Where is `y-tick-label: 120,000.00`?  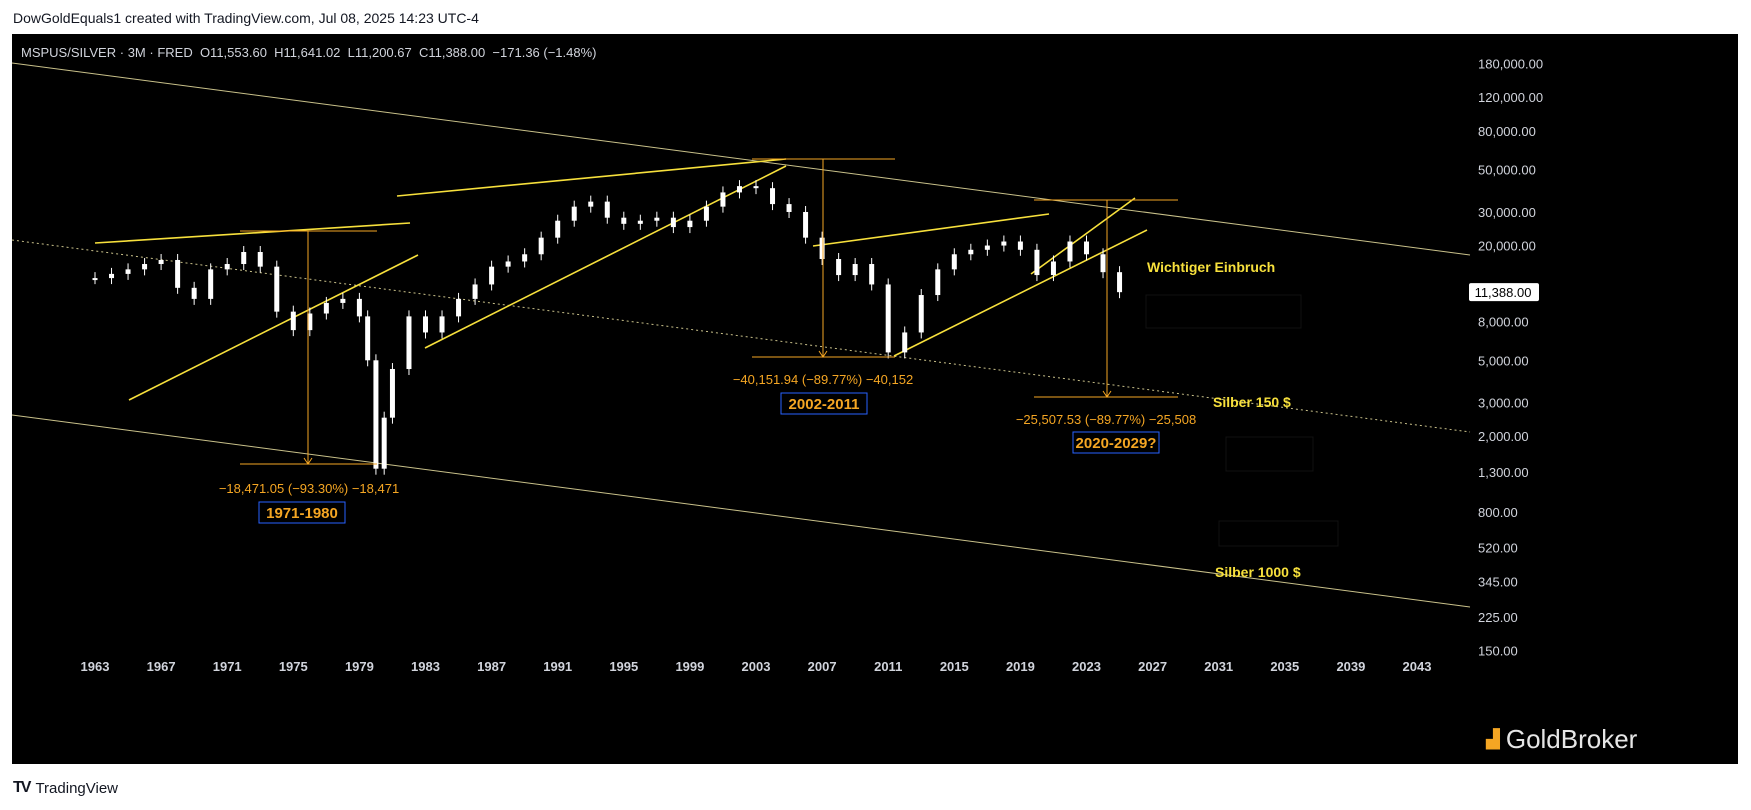
y-tick-label: 120,000.00 is located at coordinates (1510, 97).